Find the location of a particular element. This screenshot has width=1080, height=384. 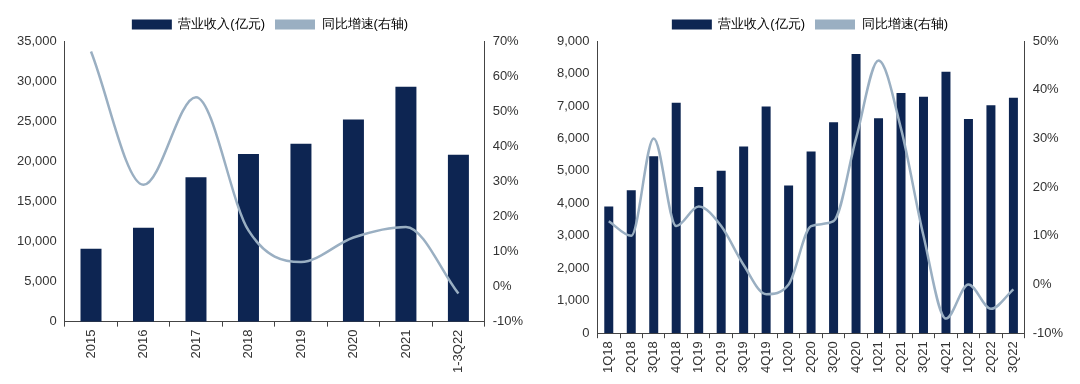

x-tick-label: 1Q21 is located at coordinates (878, 357).